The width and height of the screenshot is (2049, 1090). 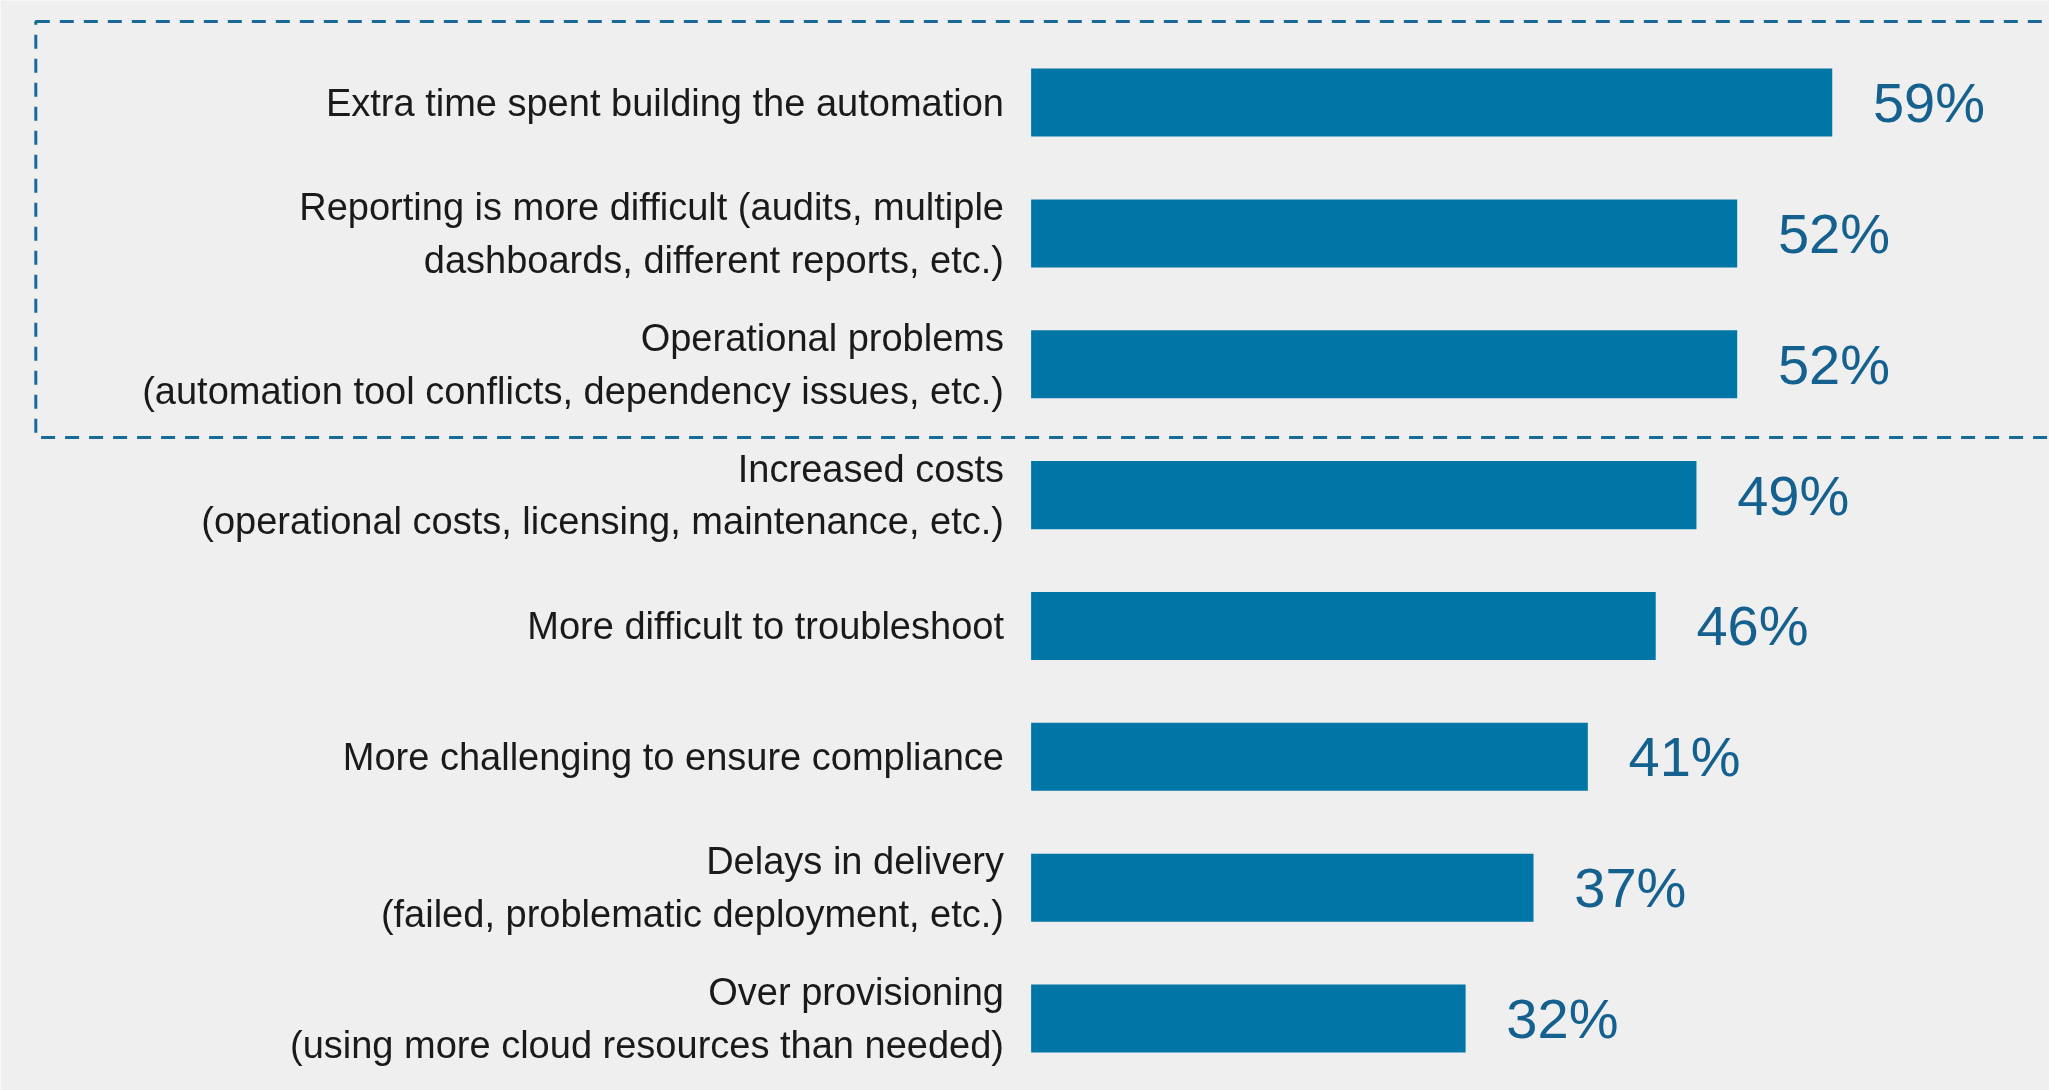 What do you see at coordinates (766, 625) in the screenshot?
I see `y-tick-label: More difficult to troubleshoot` at bounding box center [766, 625].